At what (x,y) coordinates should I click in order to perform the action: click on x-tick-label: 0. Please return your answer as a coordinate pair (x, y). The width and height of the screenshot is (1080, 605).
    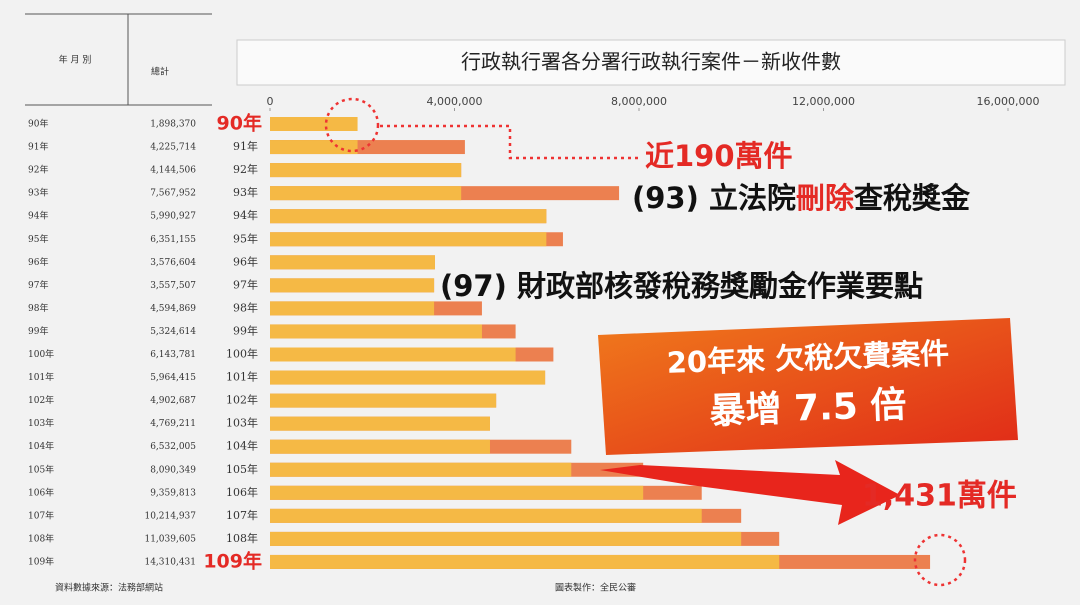
    Looking at the image, I should click on (270, 101).